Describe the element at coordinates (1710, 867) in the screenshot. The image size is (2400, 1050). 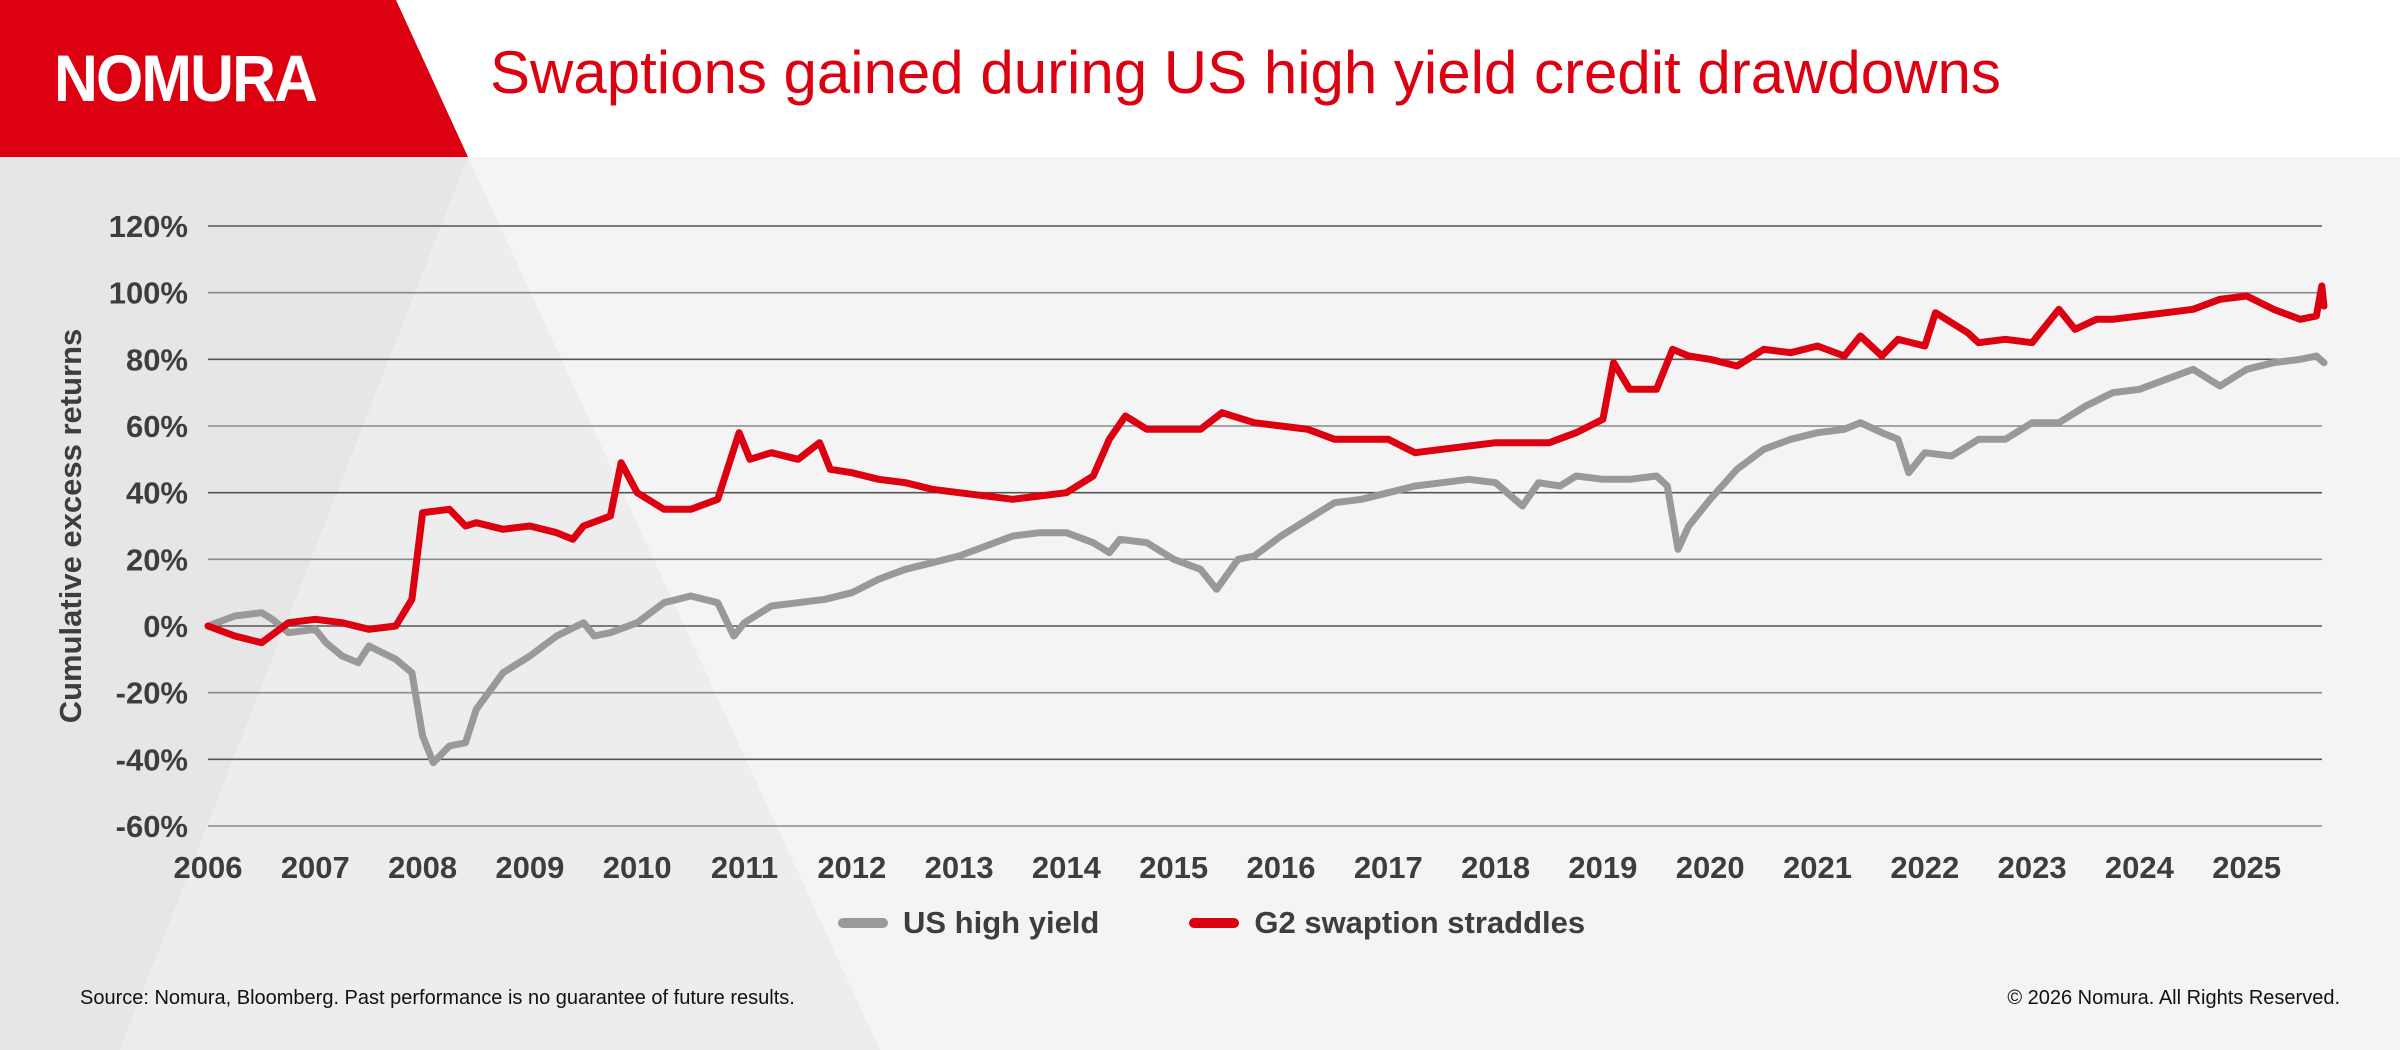
I see `x-tick-label: 2020` at that location.